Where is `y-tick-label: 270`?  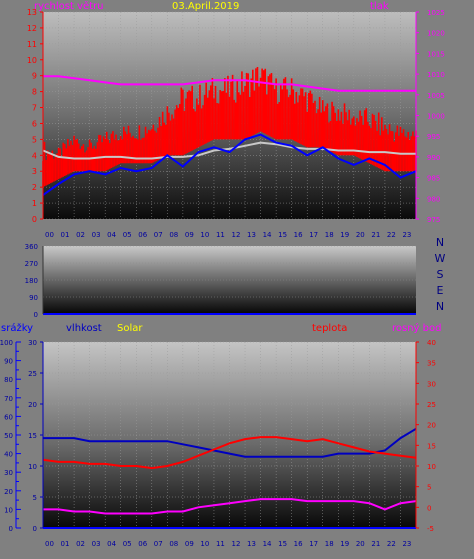
y-tick-label: 270 is located at coordinates (31, 264).